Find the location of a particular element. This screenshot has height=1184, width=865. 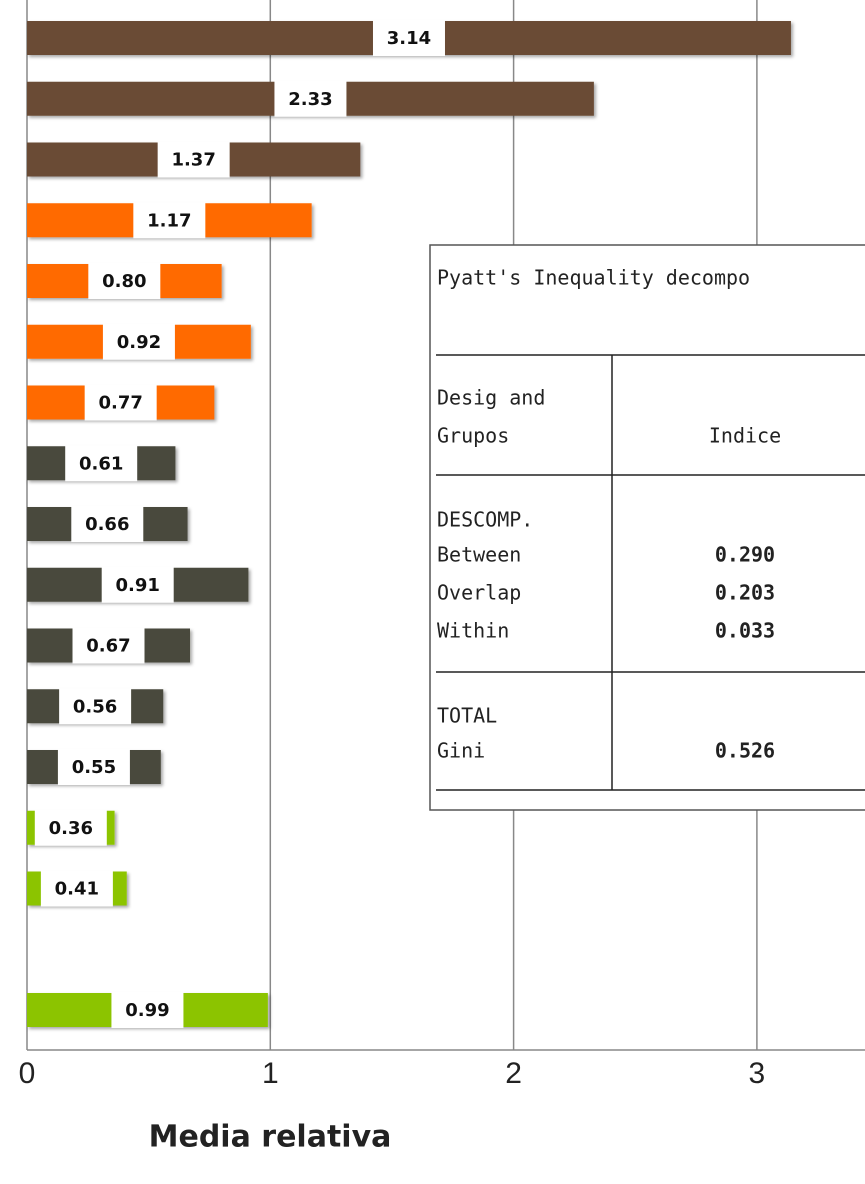

data-label: 0.61 is located at coordinates (101, 463).